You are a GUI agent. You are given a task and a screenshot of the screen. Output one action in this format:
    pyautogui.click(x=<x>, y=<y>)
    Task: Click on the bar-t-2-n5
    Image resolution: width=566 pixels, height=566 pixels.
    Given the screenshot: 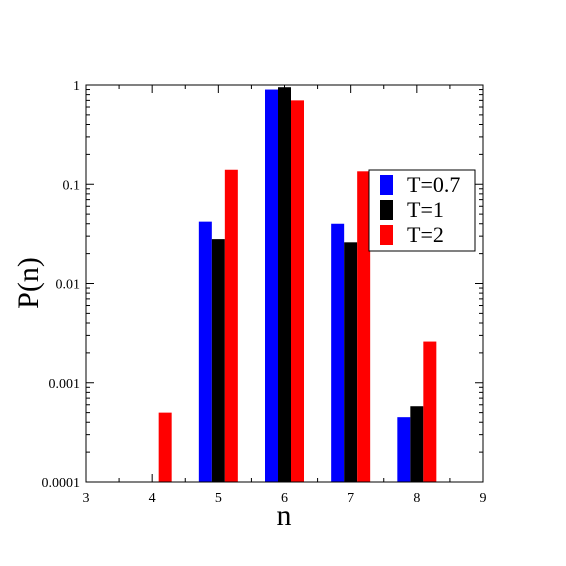 What is the action you would take?
    pyautogui.click(x=231, y=325)
    